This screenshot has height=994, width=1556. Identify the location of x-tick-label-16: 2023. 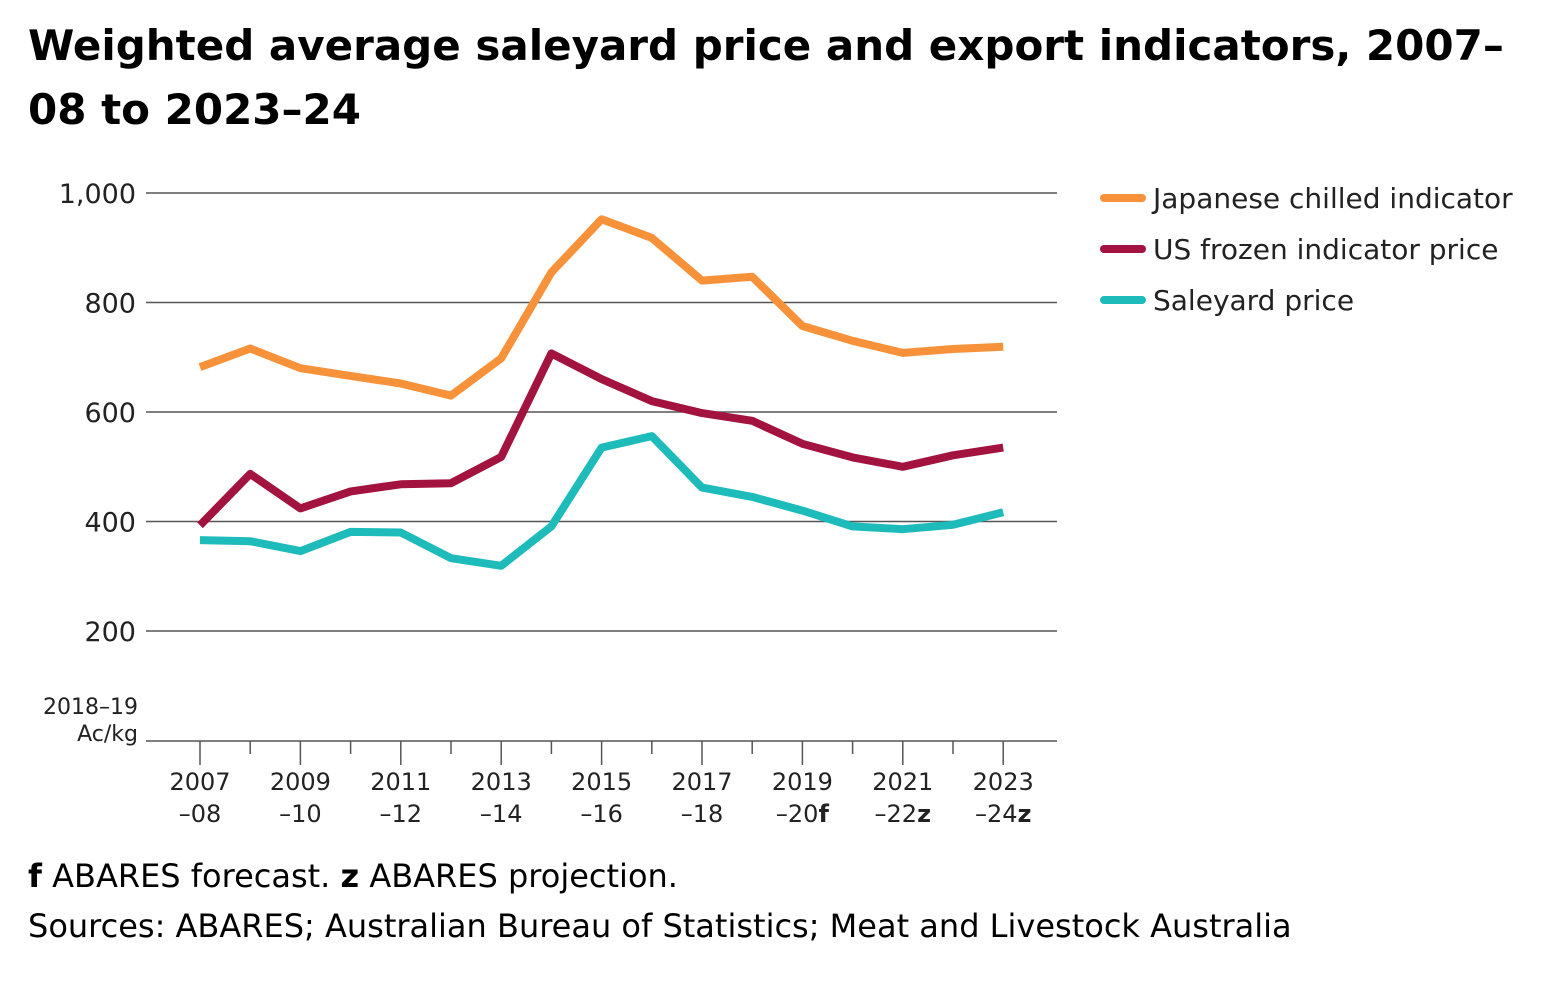
(1003, 782).